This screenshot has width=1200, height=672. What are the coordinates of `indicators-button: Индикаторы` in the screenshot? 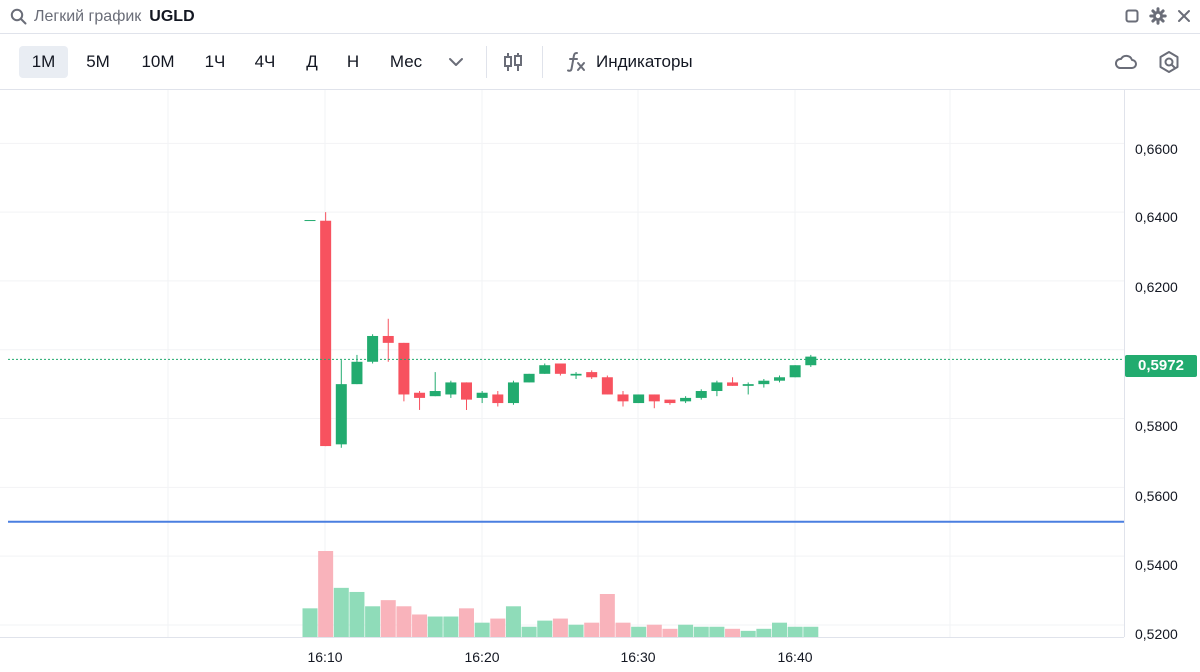 It's located at (644, 61).